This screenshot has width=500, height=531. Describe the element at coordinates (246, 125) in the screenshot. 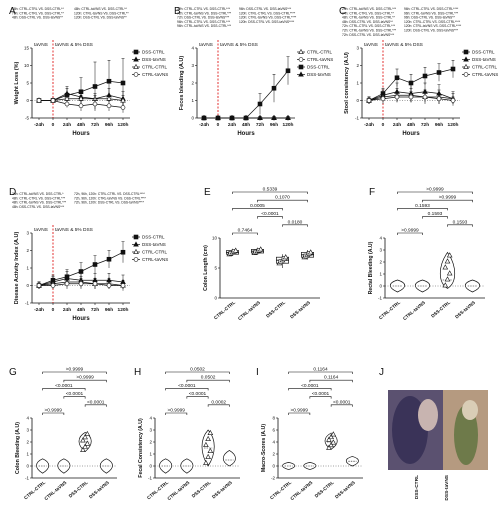

I see `x-tick-label: 48h` at that location.